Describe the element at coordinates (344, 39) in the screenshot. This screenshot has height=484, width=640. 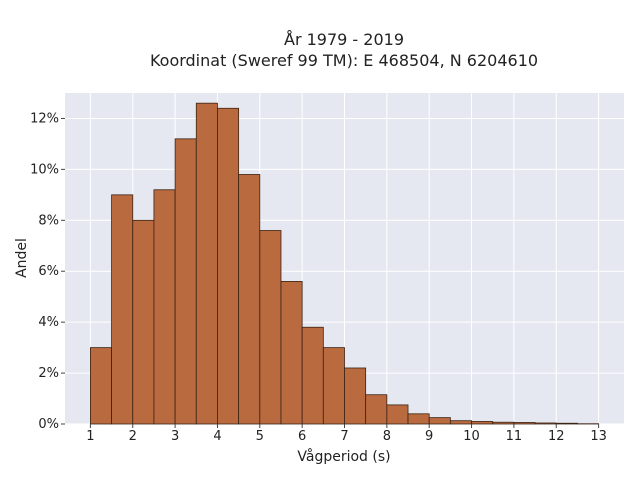
I see `chart-title-line1: År 1979 - 2019` at that location.